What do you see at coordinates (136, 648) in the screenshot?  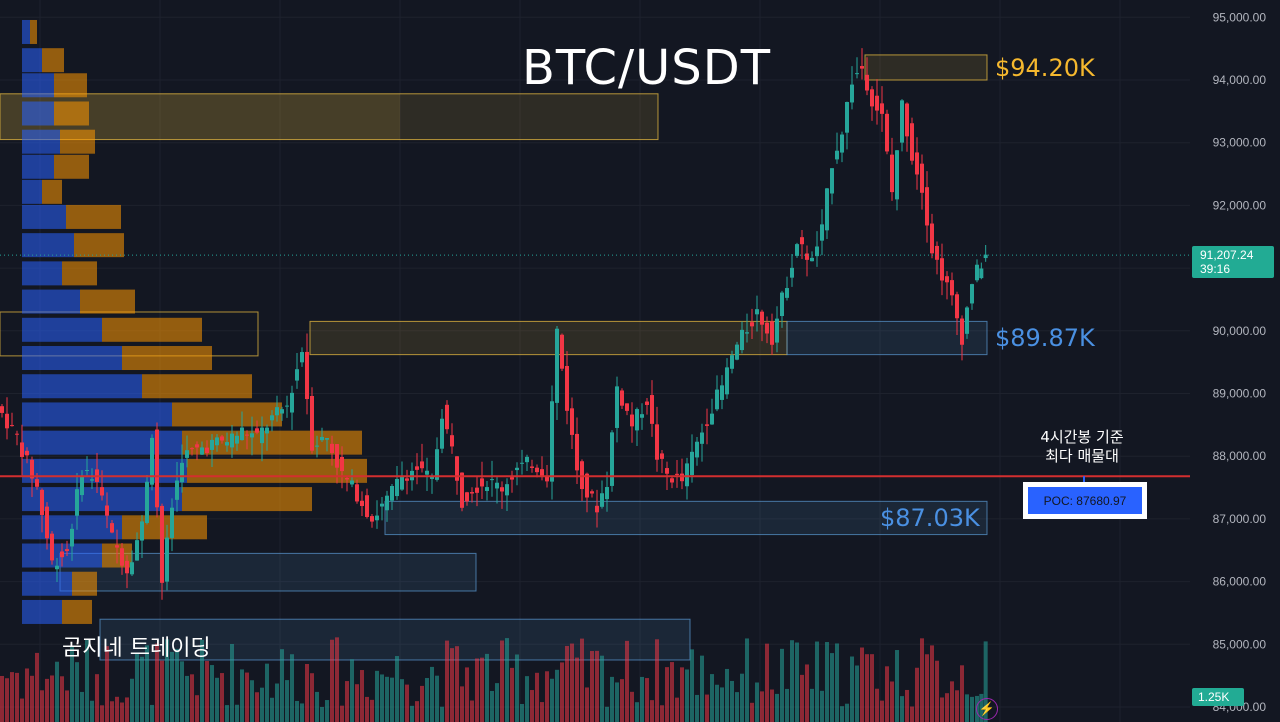 I see `watermark: 곰지네 트레이딩` at bounding box center [136, 648].